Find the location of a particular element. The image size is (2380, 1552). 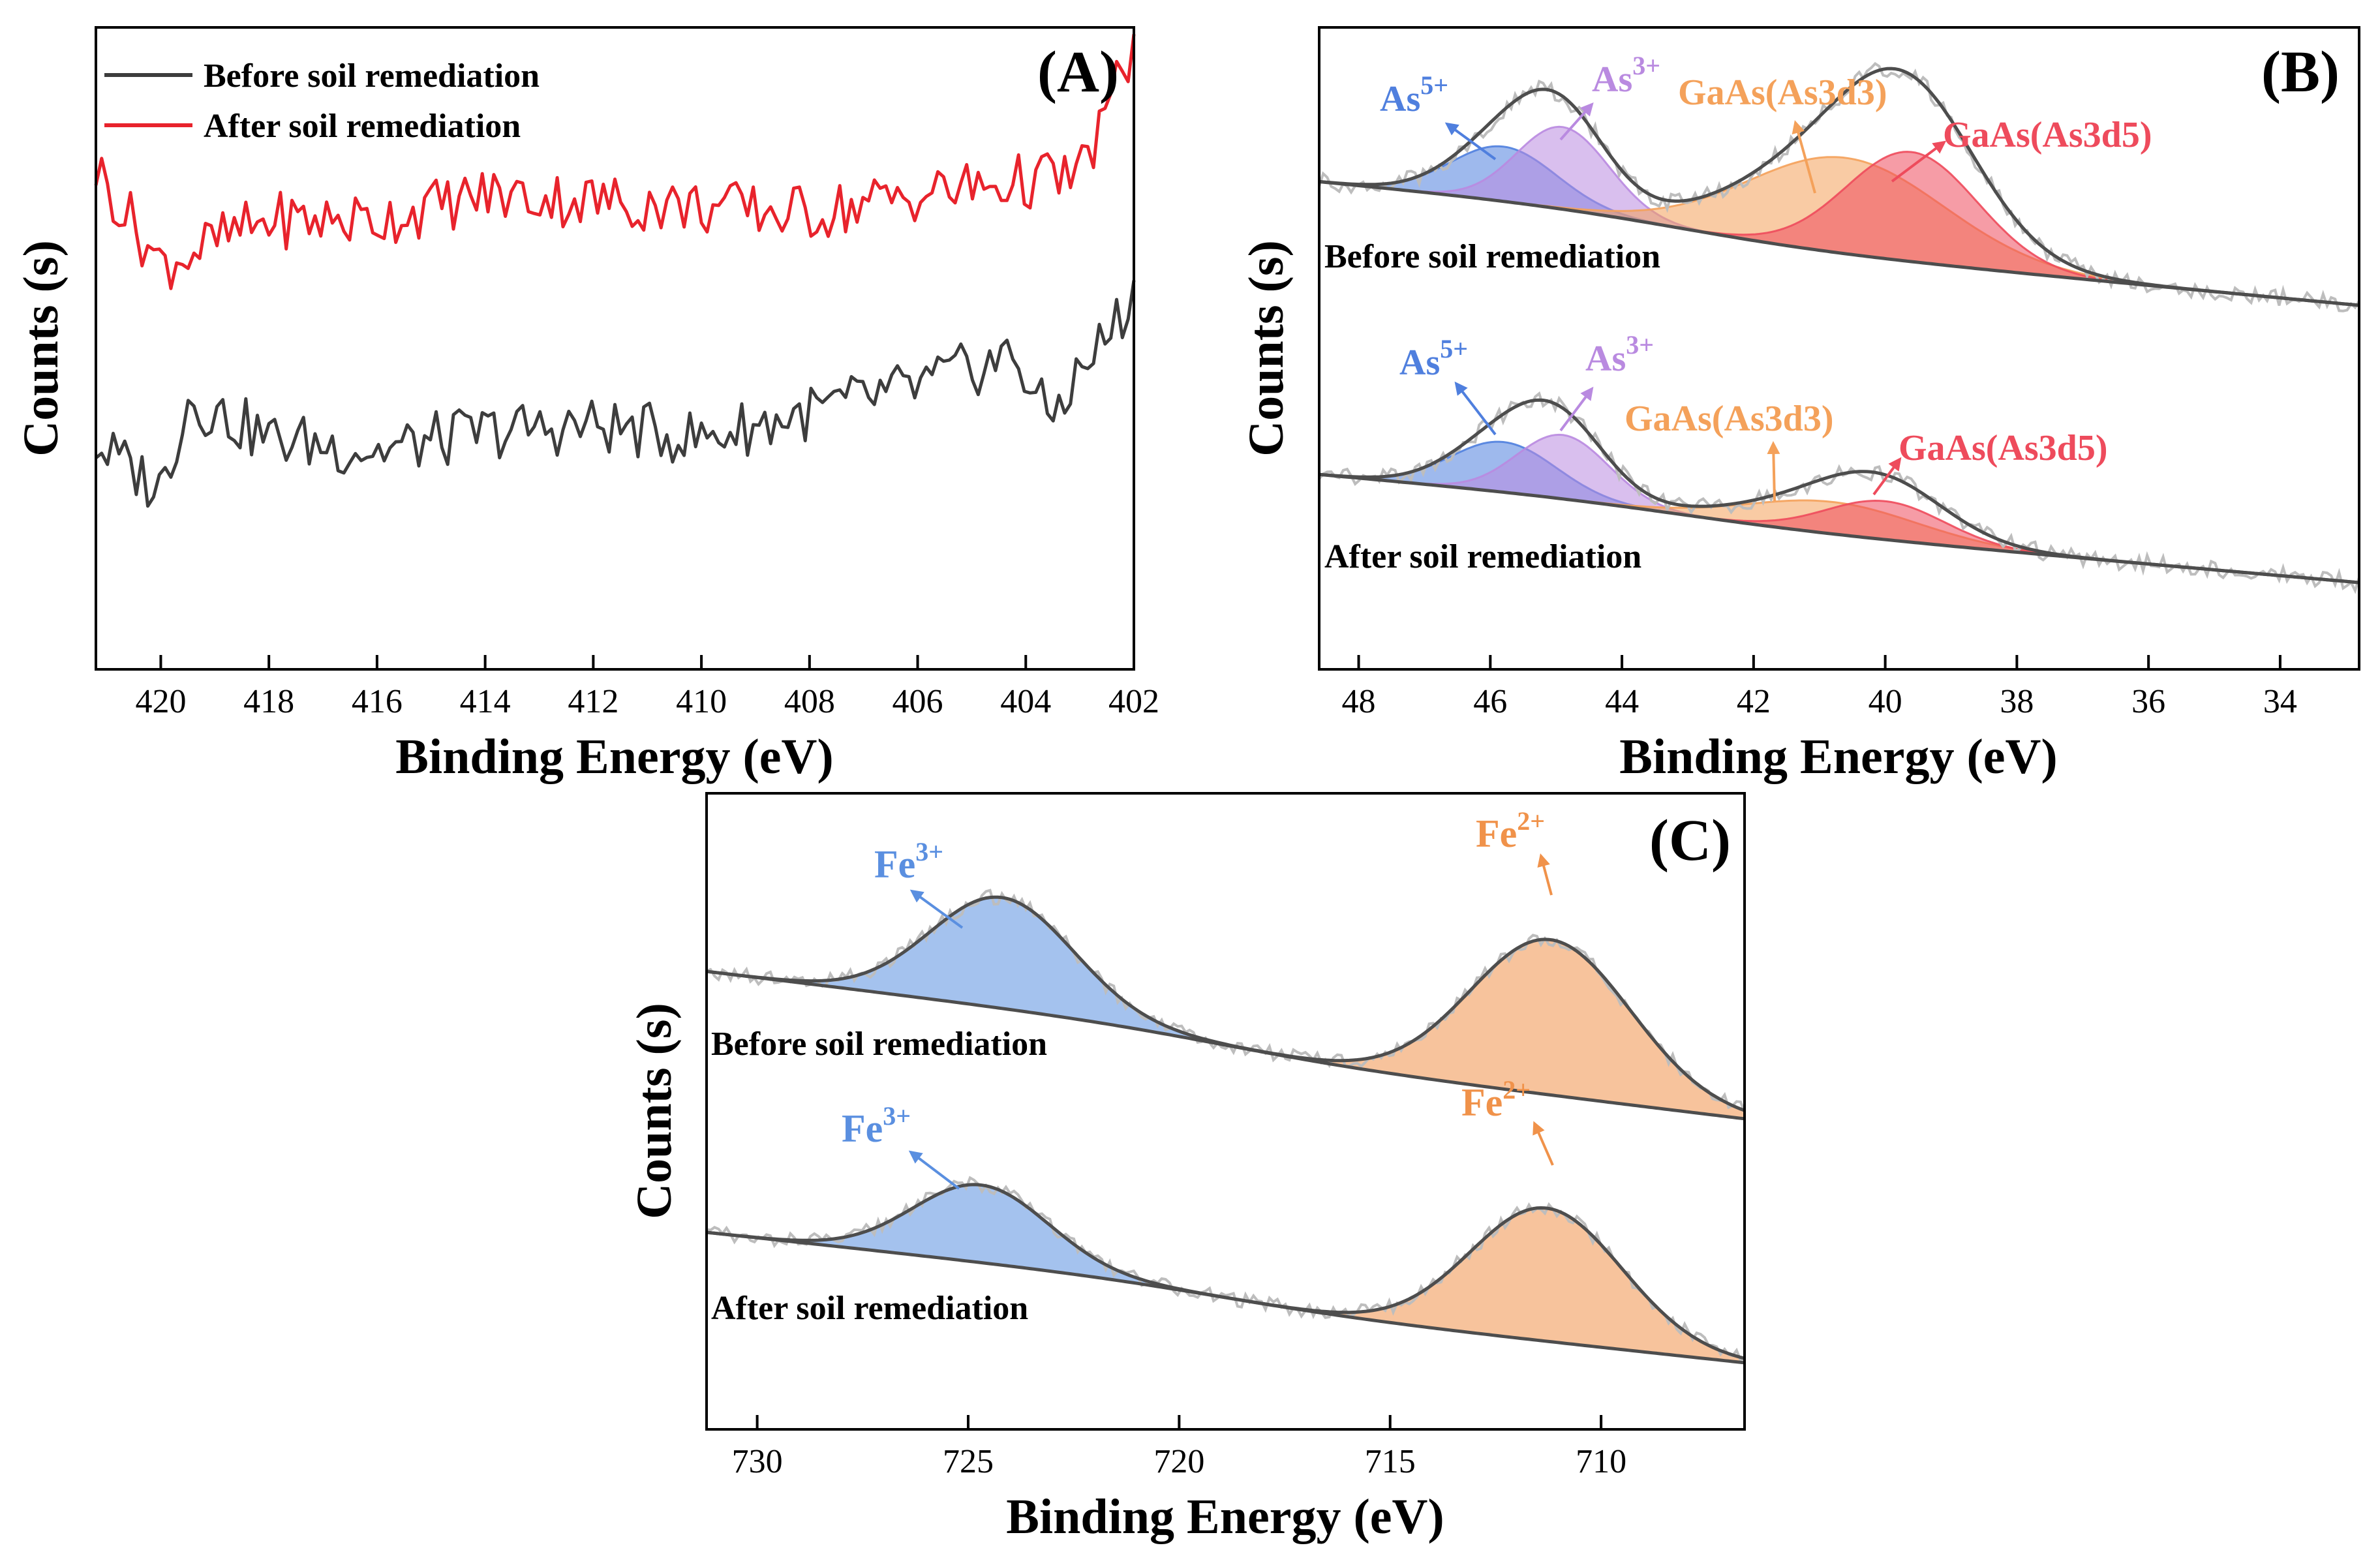

panel-b-label: (B) is located at coordinates (2300, 72).